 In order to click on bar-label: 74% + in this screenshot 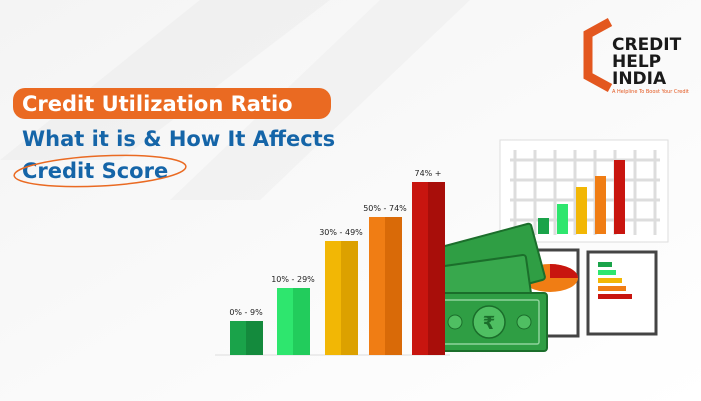, I will do `click(427, 173)`.